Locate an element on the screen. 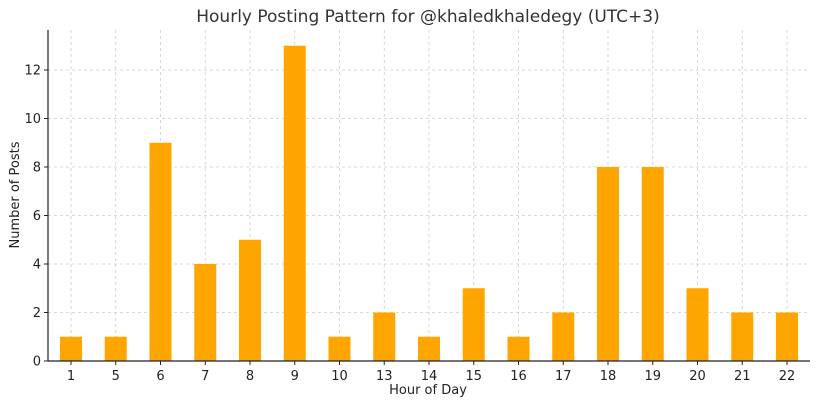 The width and height of the screenshot is (817, 405). x-tick-label: 6 is located at coordinates (160, 376).